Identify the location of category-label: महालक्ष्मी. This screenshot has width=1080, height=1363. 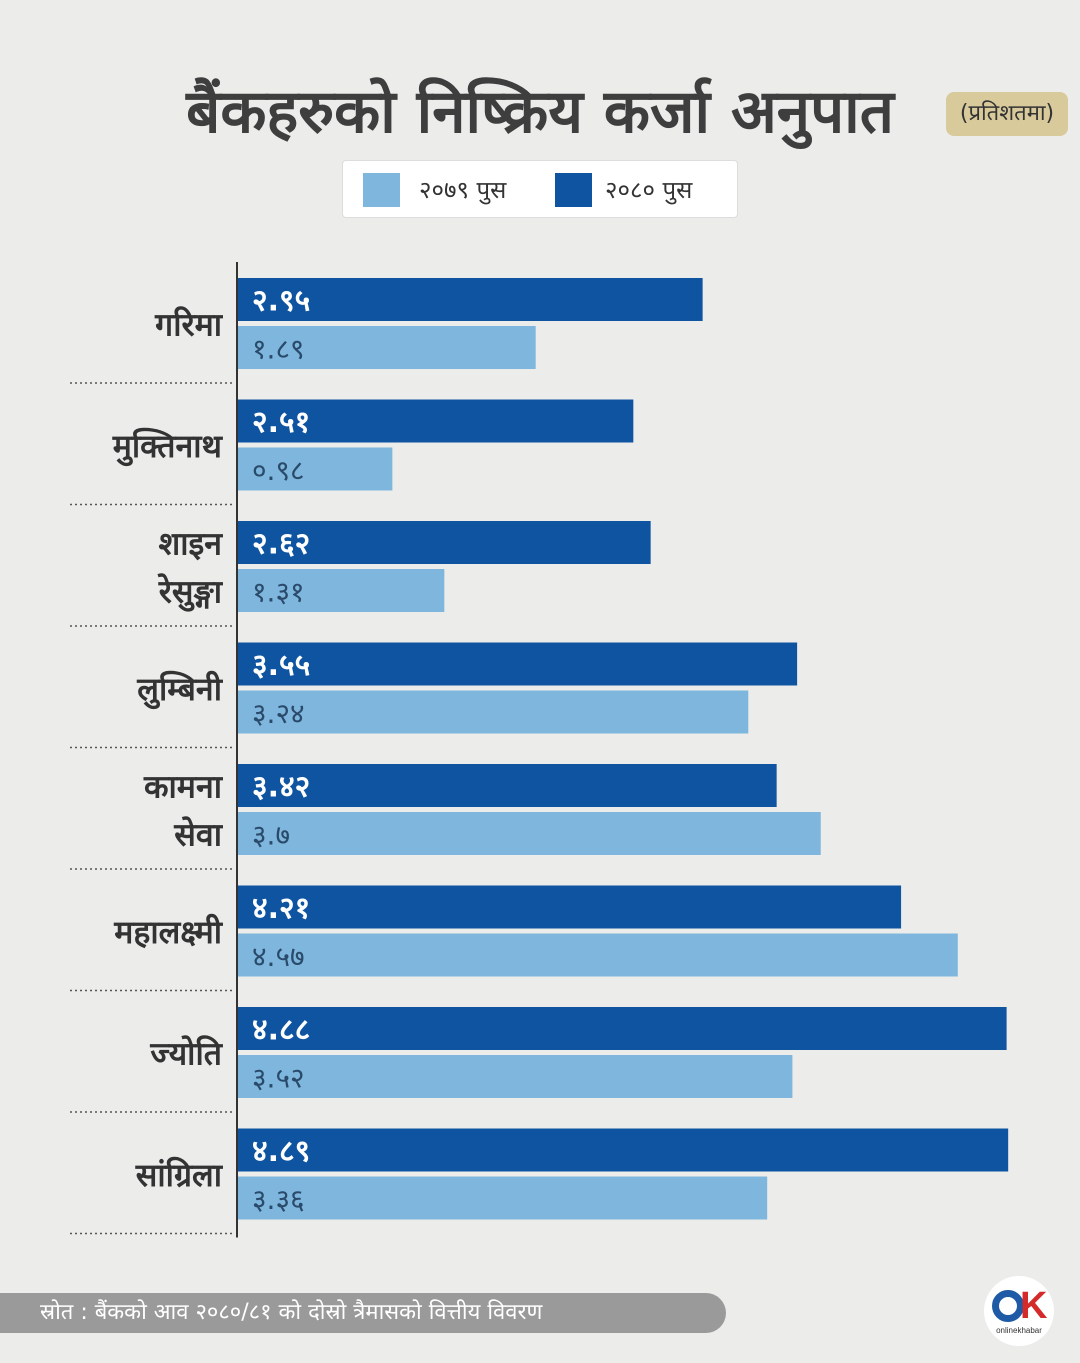
(168, 932).